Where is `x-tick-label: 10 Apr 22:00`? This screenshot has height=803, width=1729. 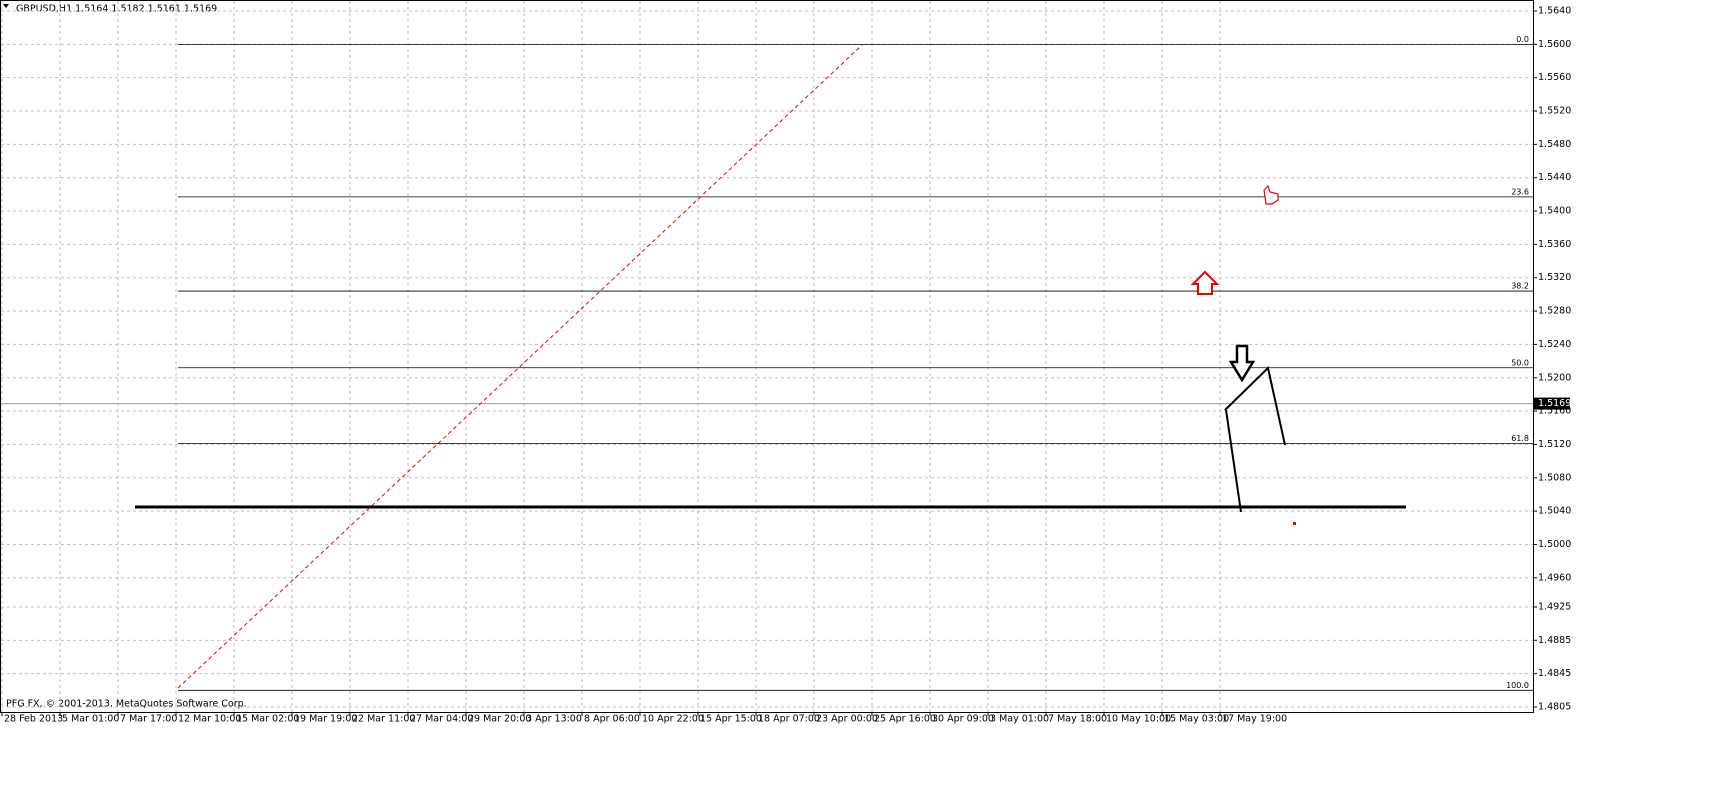
x-tick-label: 10 Apr 22:00 is located at coordinates (673, 719).